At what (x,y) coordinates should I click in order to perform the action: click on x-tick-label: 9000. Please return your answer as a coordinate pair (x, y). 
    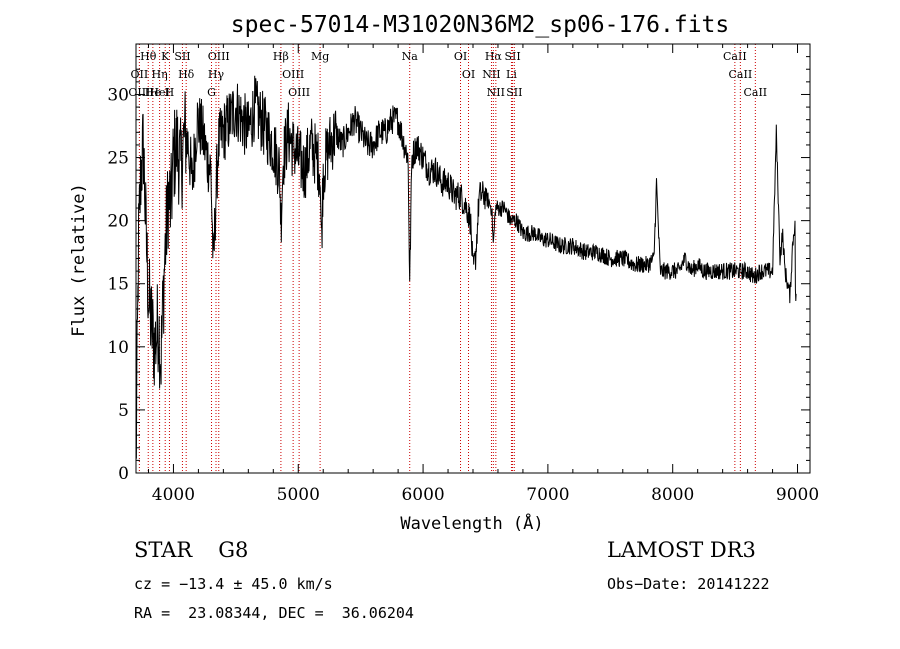
    Looking at the image, I should click on (797, 495).